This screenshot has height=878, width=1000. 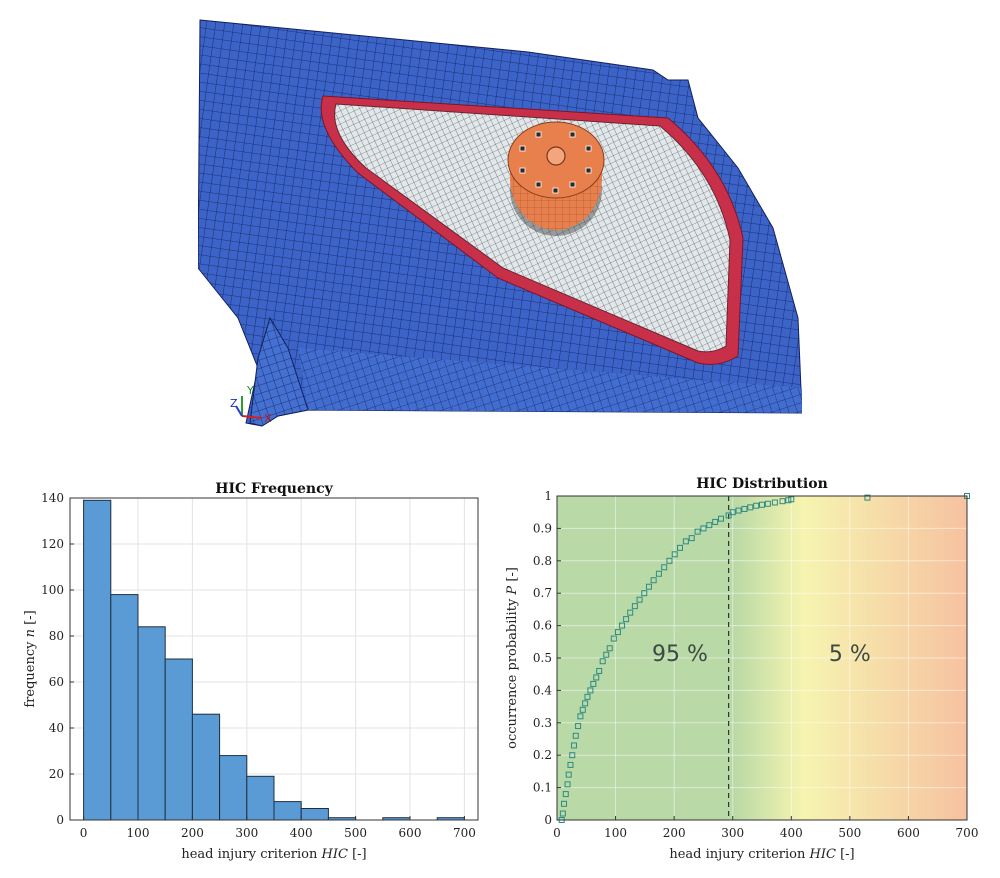 I want to click on hist-ylabel-unit: [-], so click(x=30, y=617).